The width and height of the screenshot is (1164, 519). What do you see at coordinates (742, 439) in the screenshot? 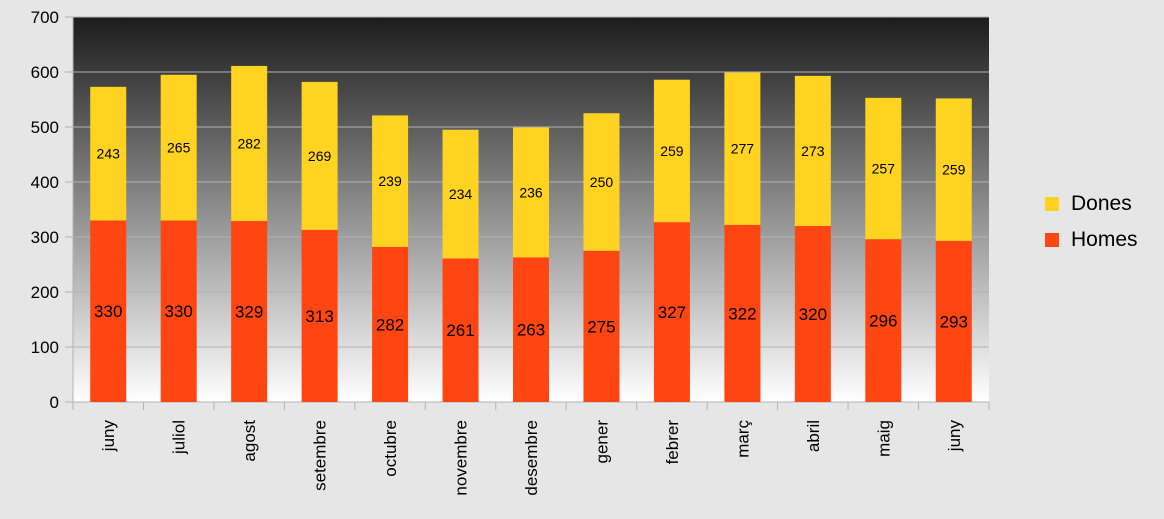
I see `x-tick-label: març` at bounding box center [742, 439].